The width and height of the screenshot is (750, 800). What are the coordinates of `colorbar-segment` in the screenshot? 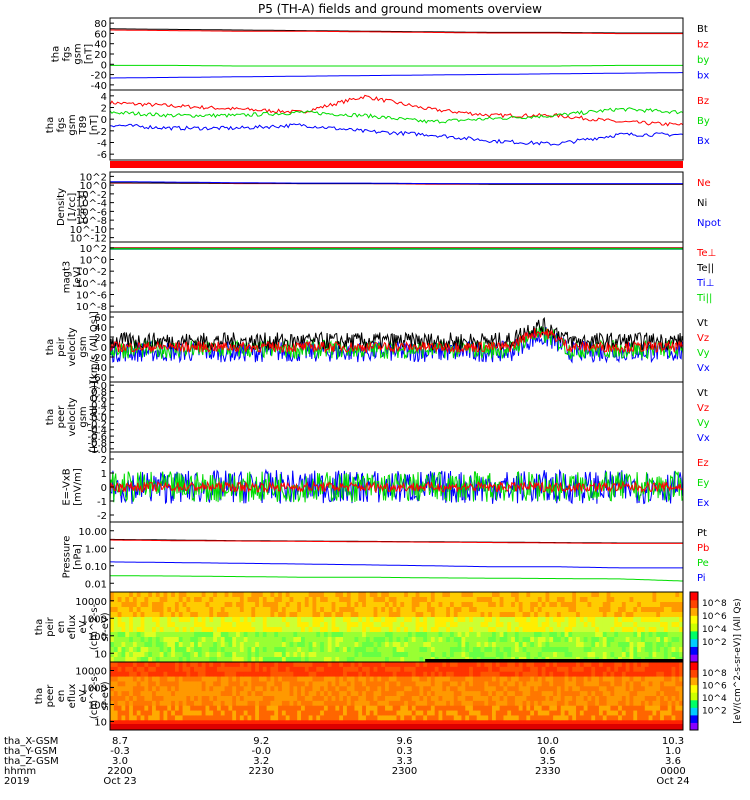 It's located at (694, 627).